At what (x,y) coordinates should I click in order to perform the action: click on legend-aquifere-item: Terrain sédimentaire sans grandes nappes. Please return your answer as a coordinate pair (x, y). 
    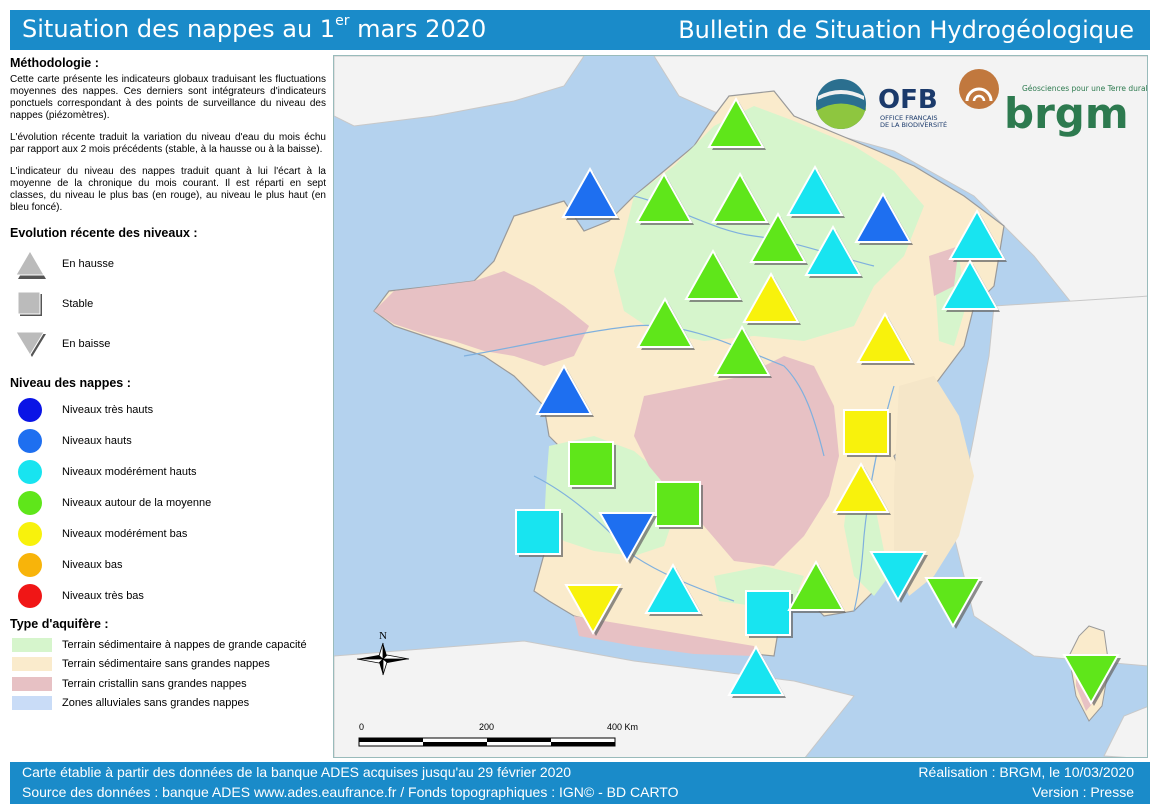
    Looking at the image, I should click on (168, 665).